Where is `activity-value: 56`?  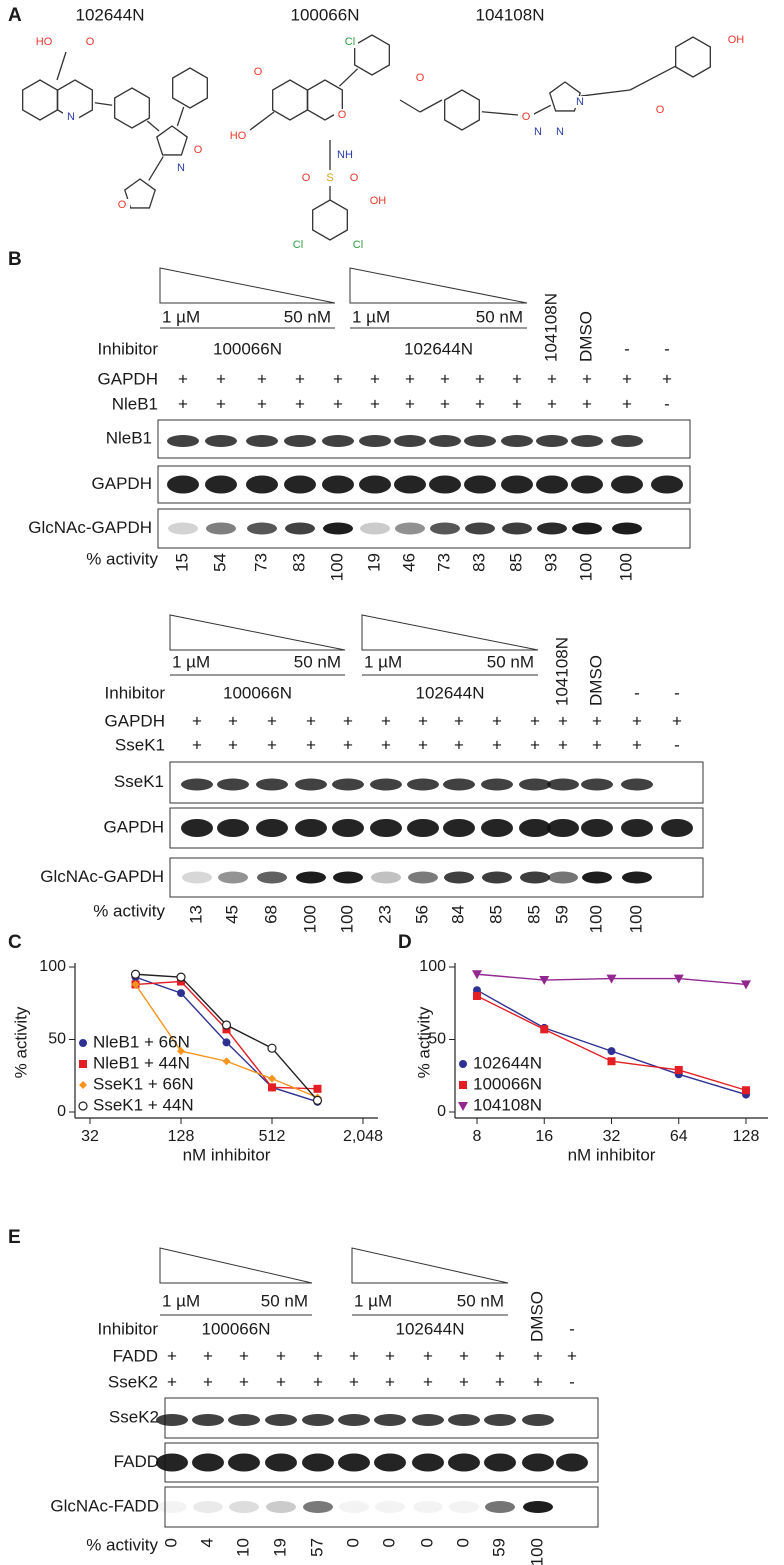
activity-value: 56 is located at coordinates (421, 914).